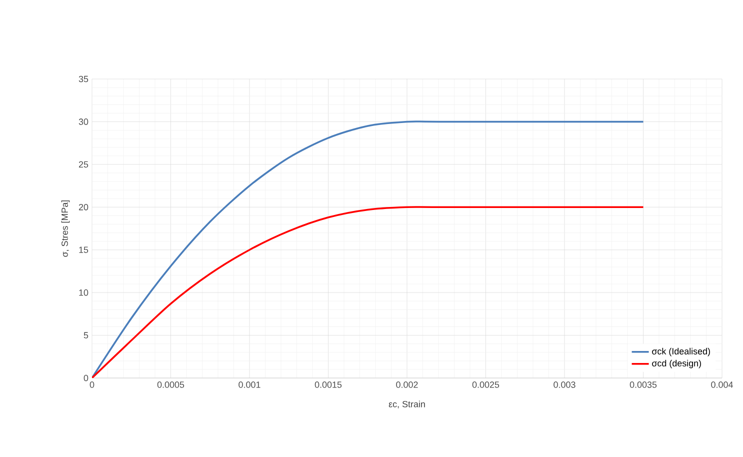 This screenshot has width=743, height=457. Describe the element at coordinates (676, 364) in the screenshot. I see `legend-label: σcd (design)` at that location.